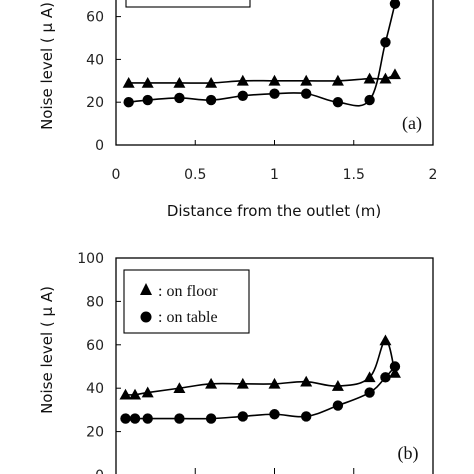  What do you see at coordinates (146, 317) in the screenshot?
I see `legend-marker-circle` at bounding box center [146, 317].